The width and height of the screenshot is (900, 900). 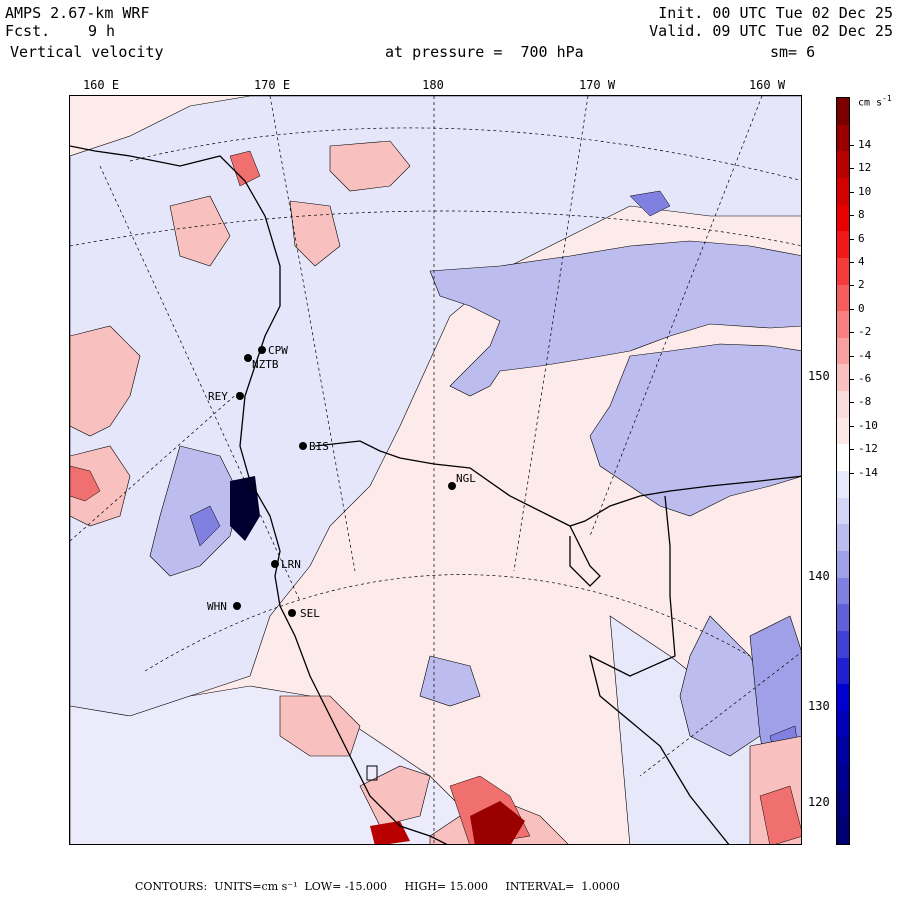 I want to click on colorbar-tick-label: 4, so click(x=861, y=261).